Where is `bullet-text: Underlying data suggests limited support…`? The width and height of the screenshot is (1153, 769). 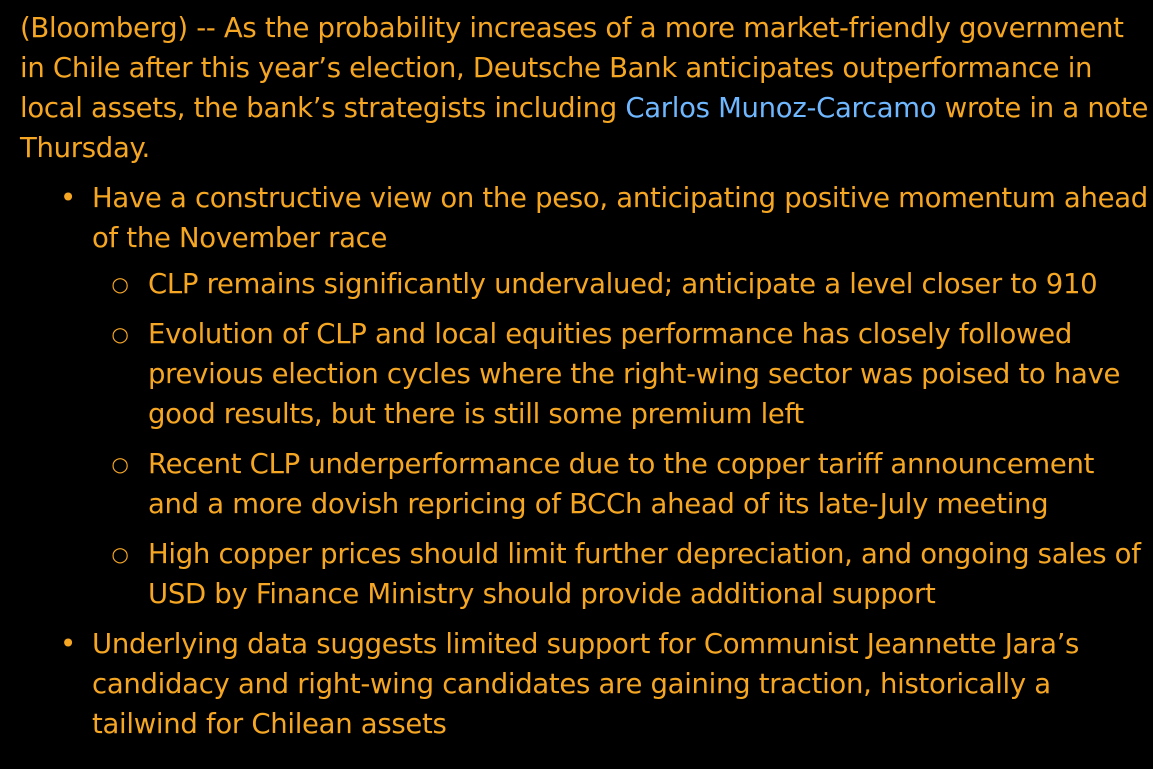 bullet-text: Underlying data suggests limited support… is located at coordinates (586, 684).